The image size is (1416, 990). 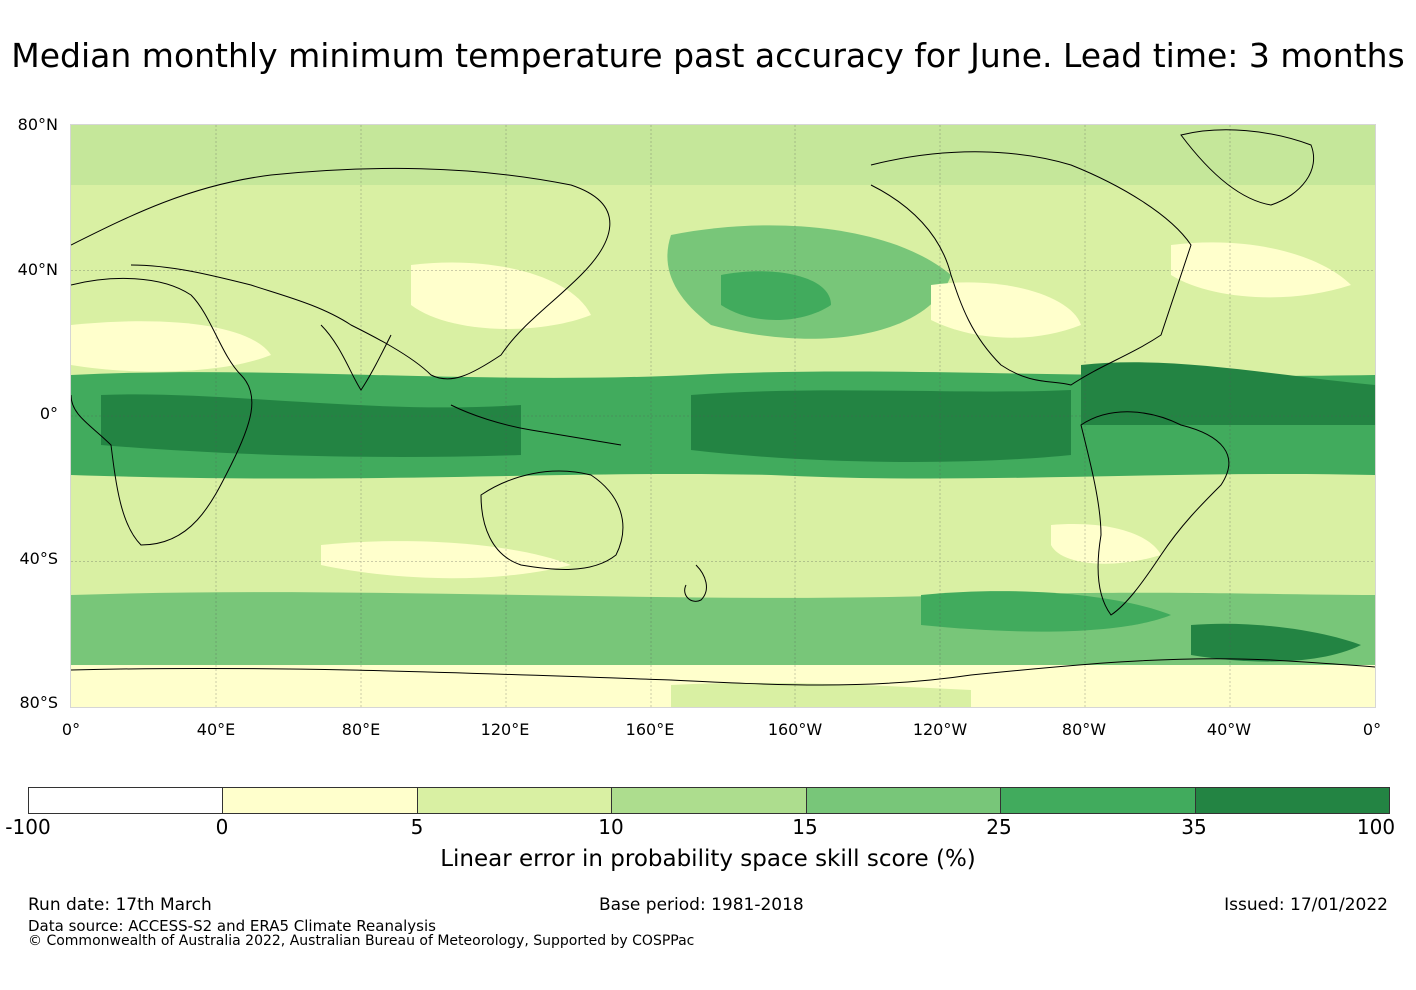 I want to click on lon-label-80e: 80°E, so click(x=361, y=729).